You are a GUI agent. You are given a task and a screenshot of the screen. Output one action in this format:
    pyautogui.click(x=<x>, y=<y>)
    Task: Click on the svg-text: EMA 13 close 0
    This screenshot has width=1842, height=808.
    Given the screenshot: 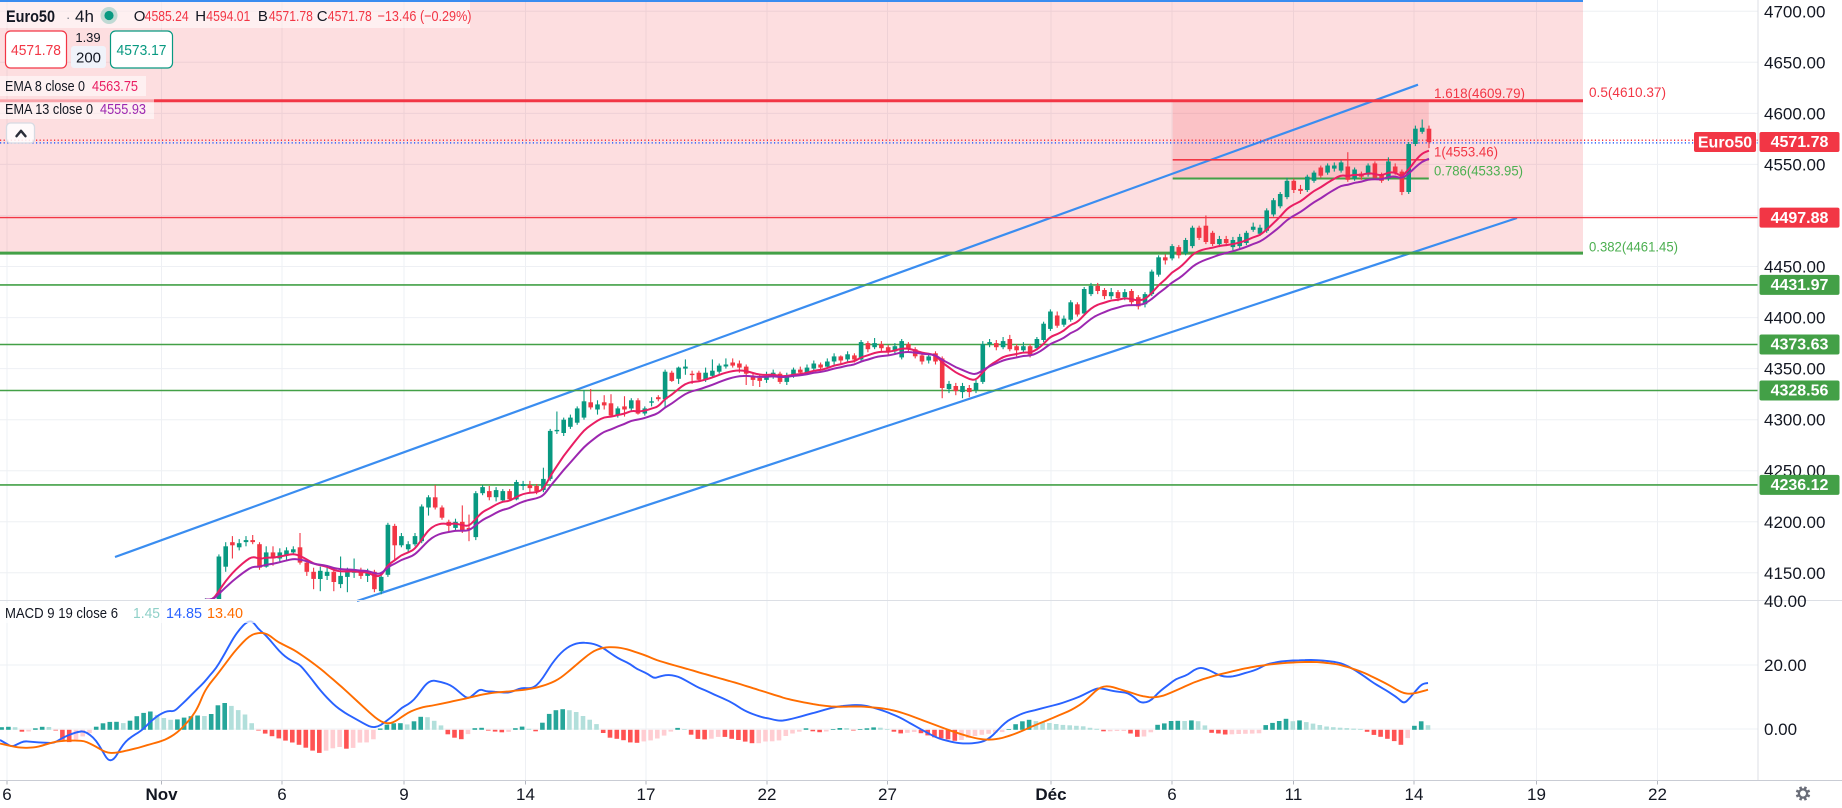 What is the action you would take?
    pyautogui.click(x=49, y=110)
    